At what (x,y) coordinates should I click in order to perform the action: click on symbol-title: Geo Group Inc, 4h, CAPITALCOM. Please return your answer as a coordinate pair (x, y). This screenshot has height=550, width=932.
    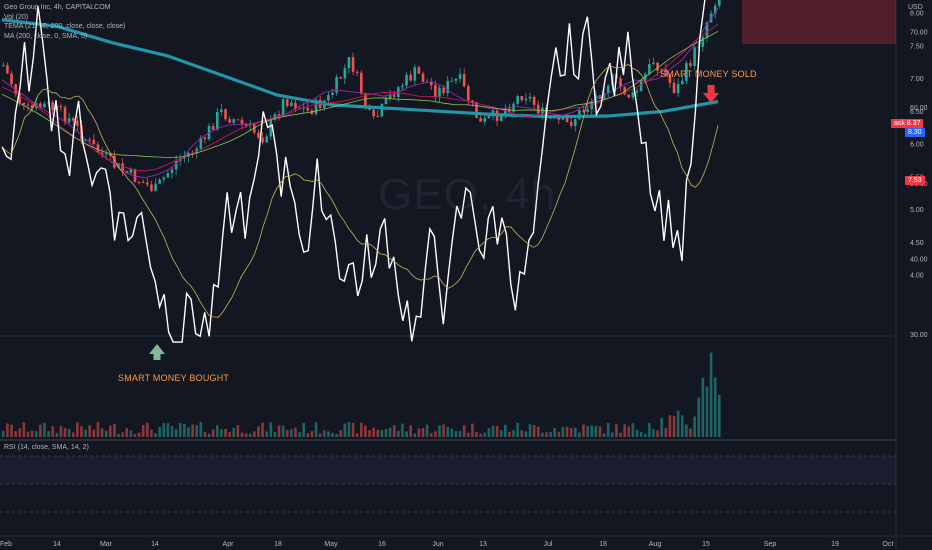
    Looking at the image, I should click on (57, 7).